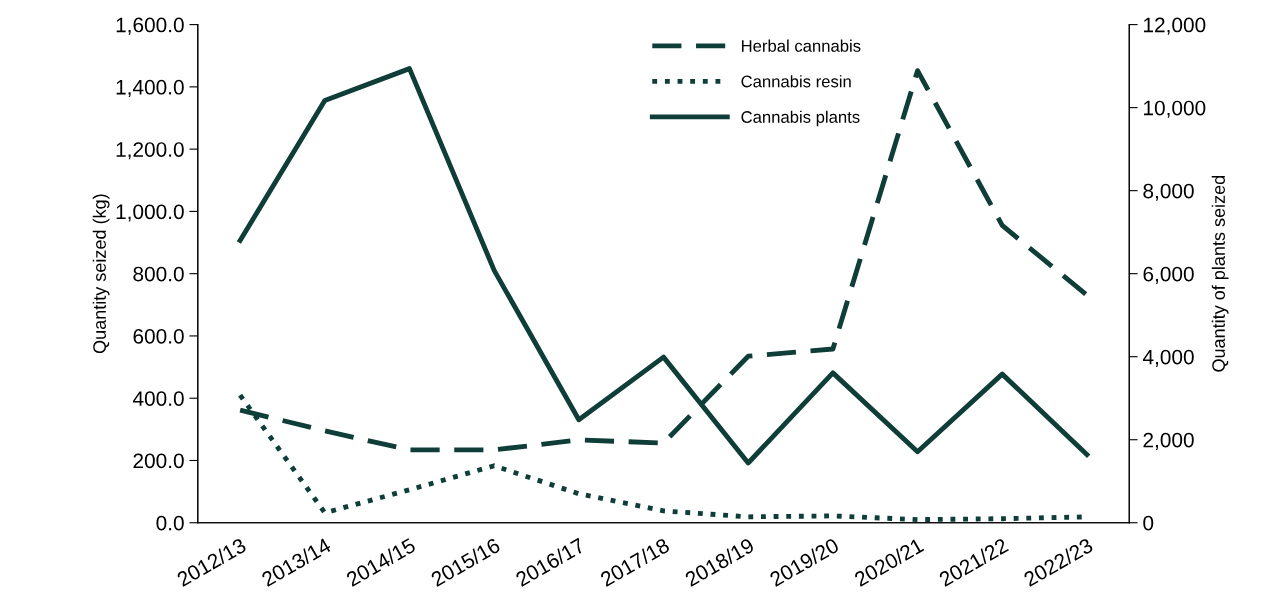 The image size is (1276, 615). Describe the element at coordinates (150, 26) in the screenshot. I see `y-tick-label: 1,600.0` at that location.